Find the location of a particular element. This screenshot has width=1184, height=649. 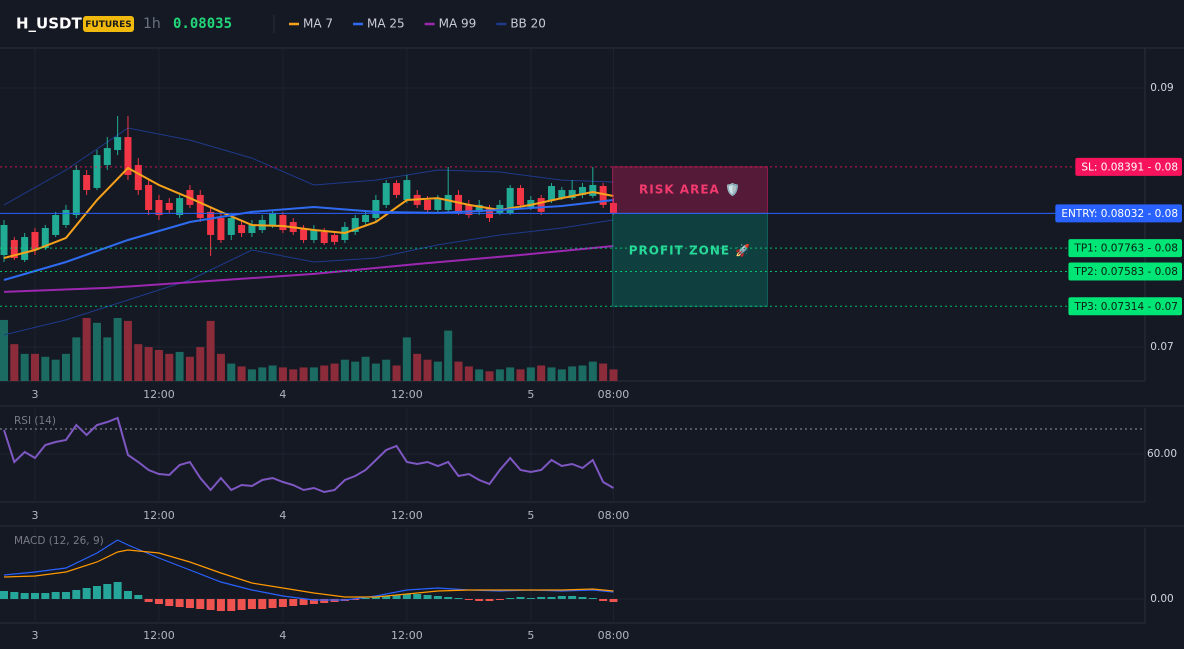

legend-label: MA 7 is located at coordinates (318, 24).